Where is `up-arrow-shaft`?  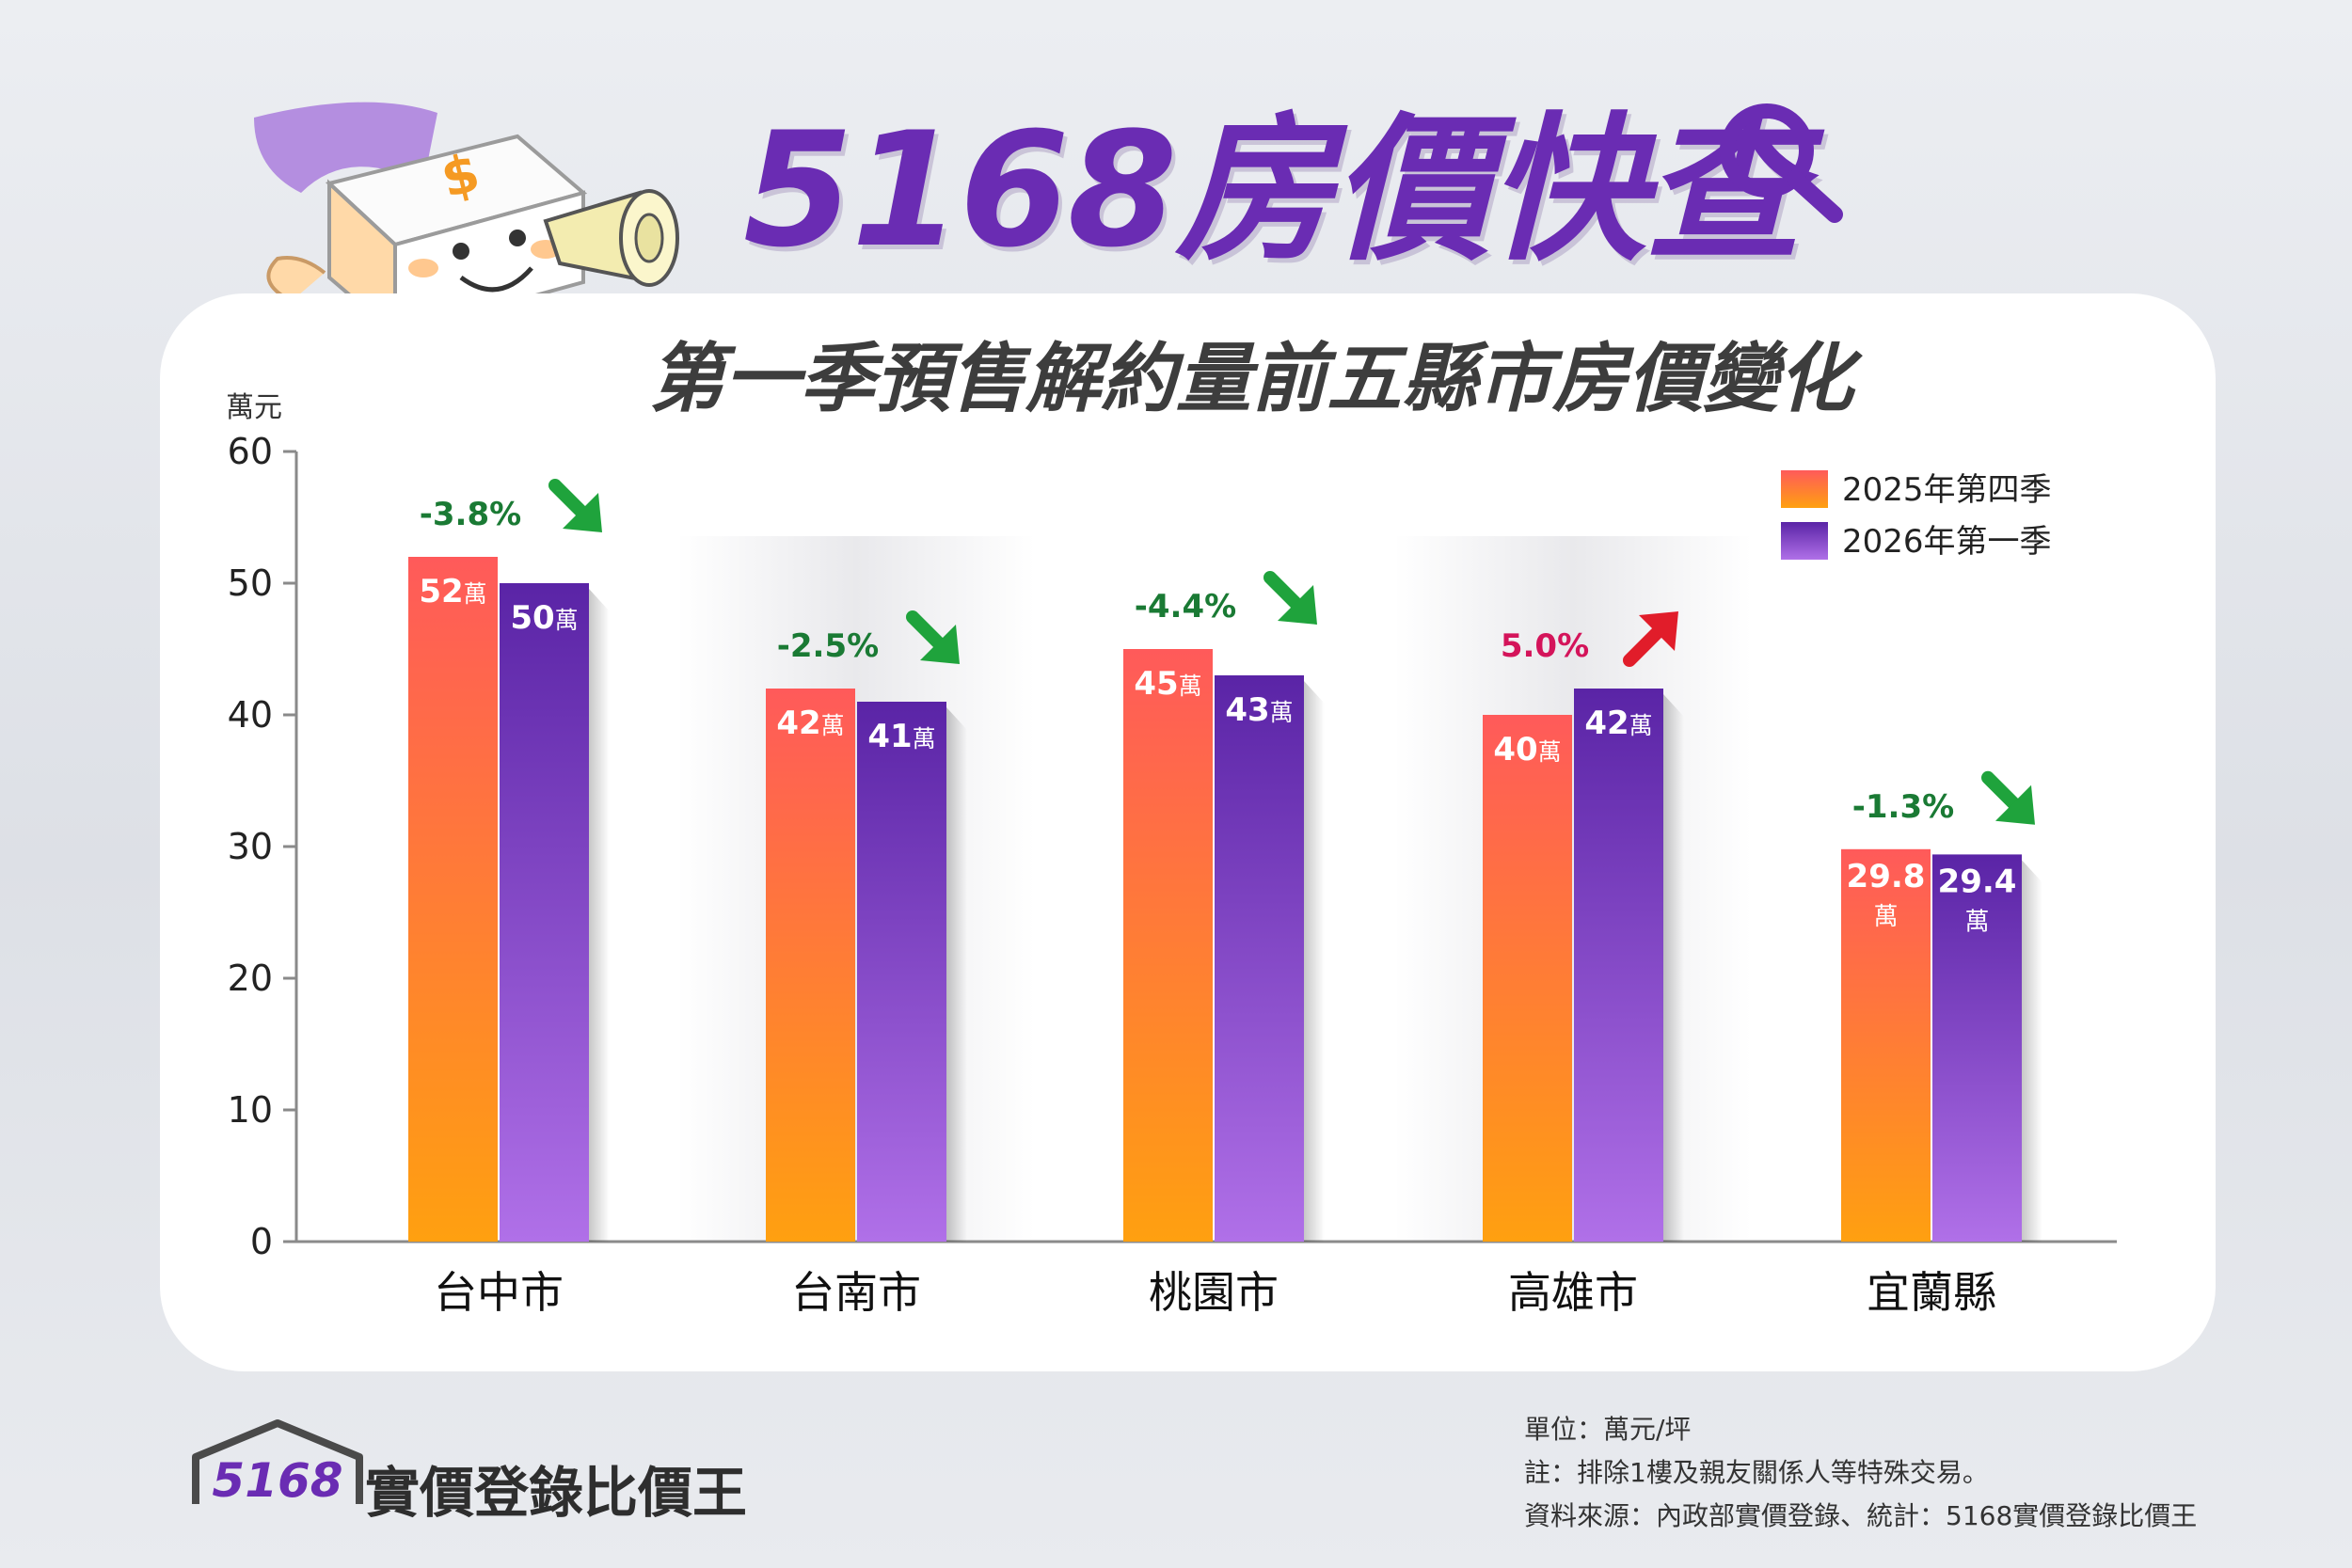
up-arrow-shaft is located at coordinates (1644, 645).